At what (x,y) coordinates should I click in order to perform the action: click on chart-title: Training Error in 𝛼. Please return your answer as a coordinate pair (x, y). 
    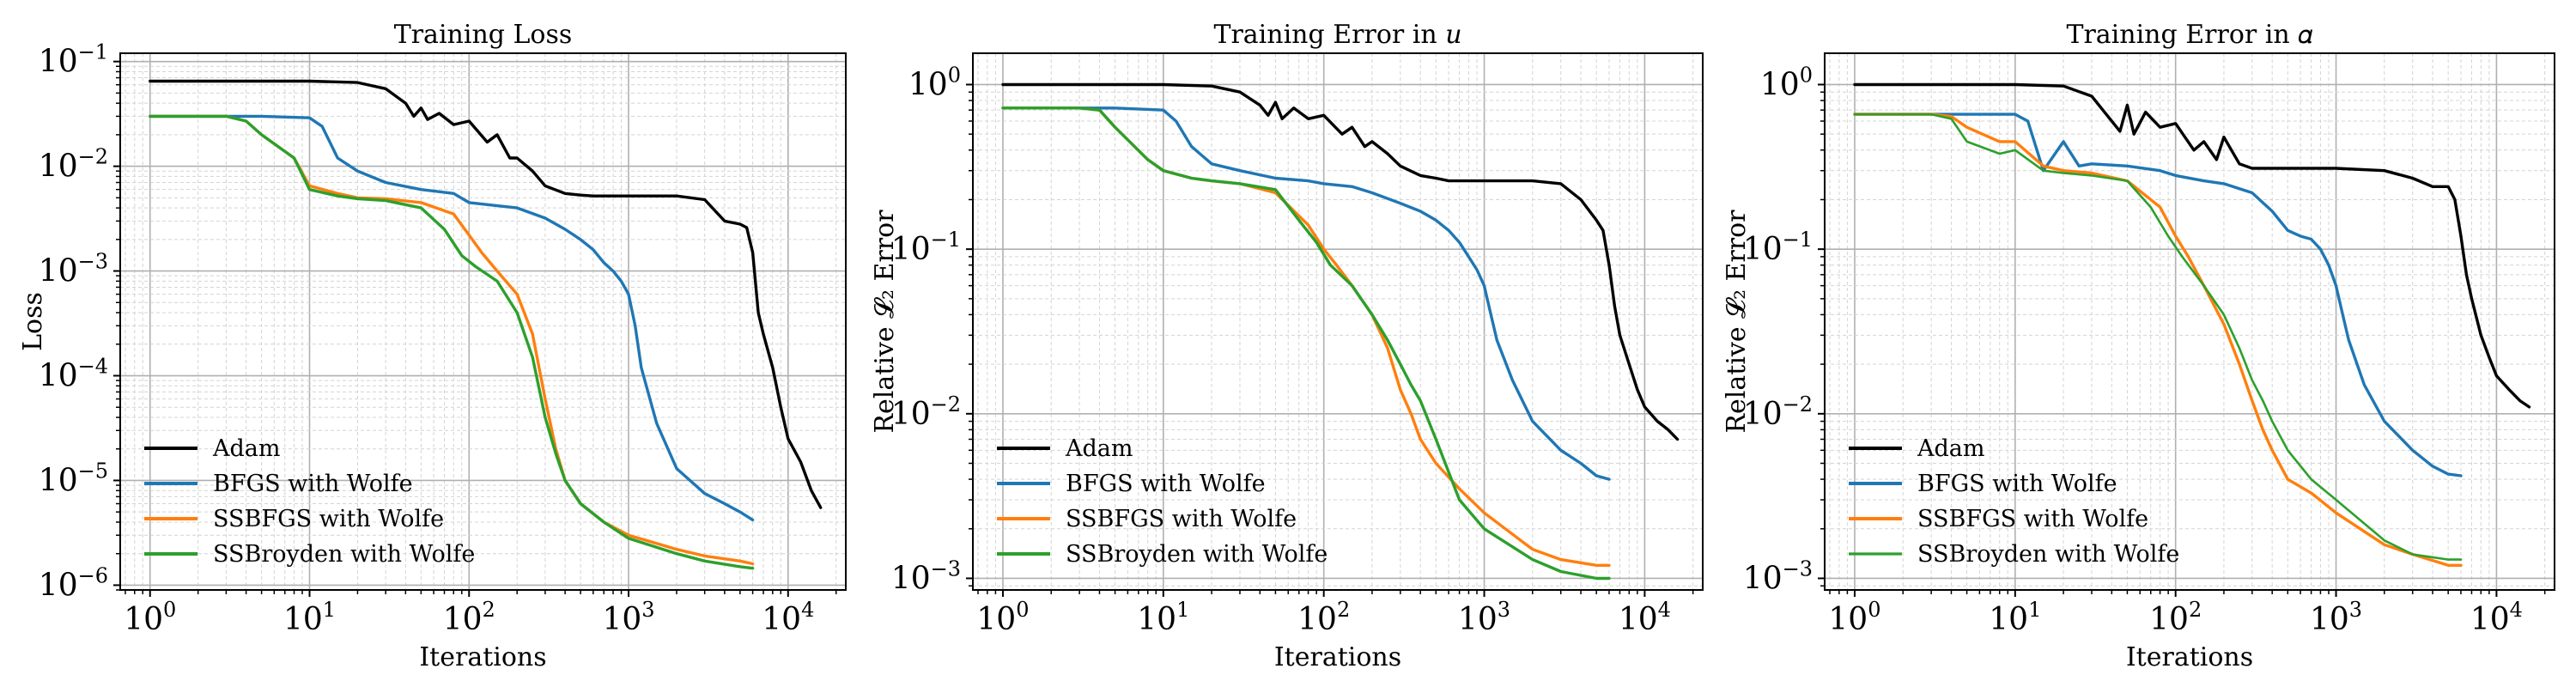
    Looking at the image, I should click on (2189, 35).